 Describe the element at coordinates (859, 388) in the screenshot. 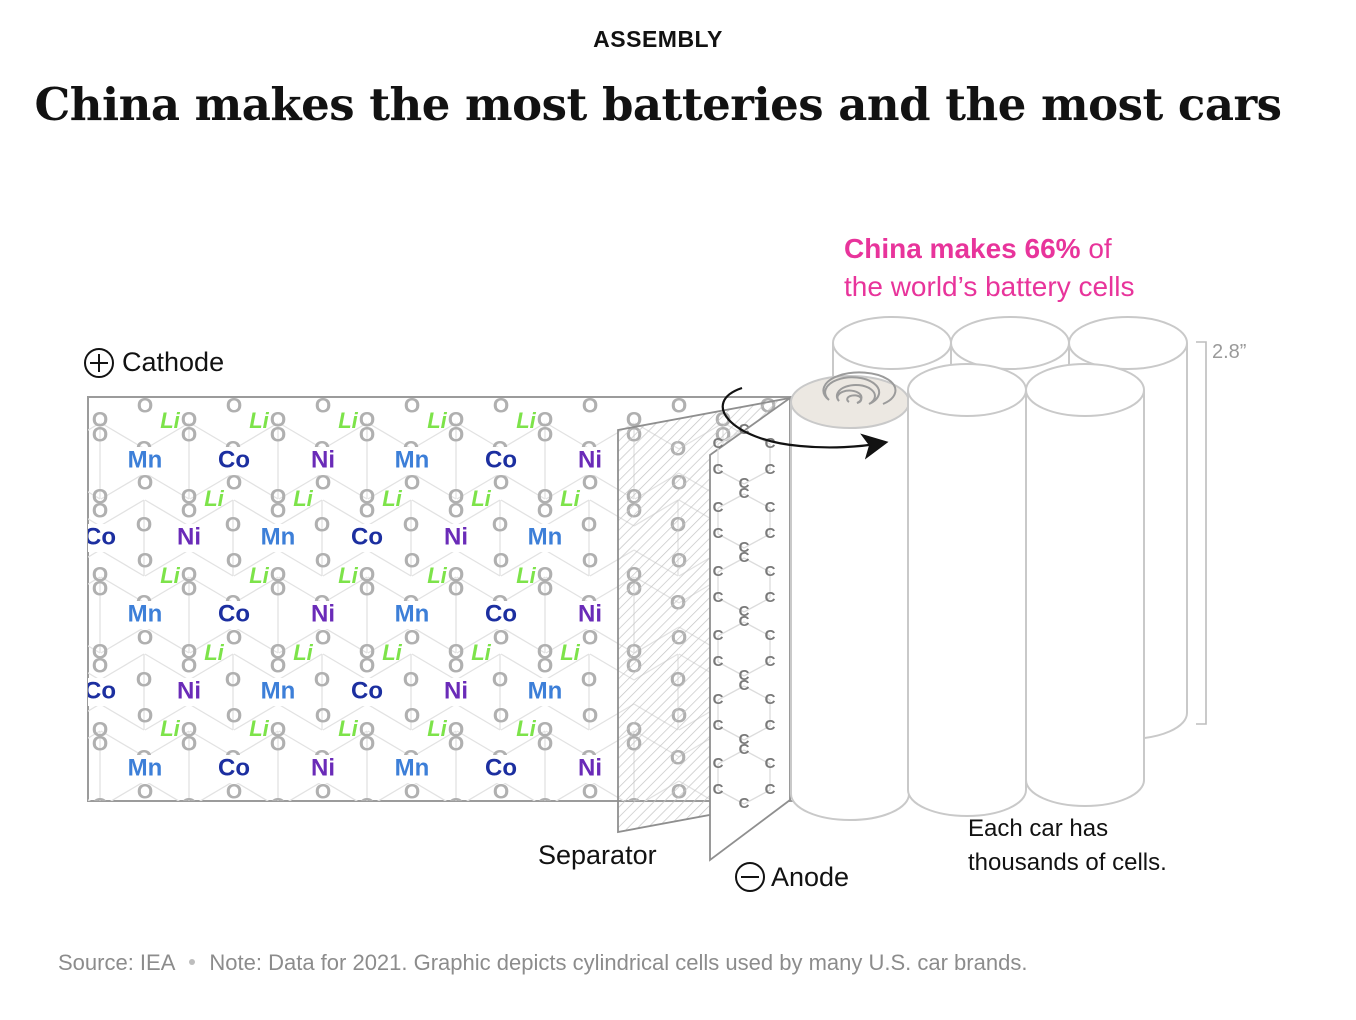

I see `rolled-cell-spiral` at that location.